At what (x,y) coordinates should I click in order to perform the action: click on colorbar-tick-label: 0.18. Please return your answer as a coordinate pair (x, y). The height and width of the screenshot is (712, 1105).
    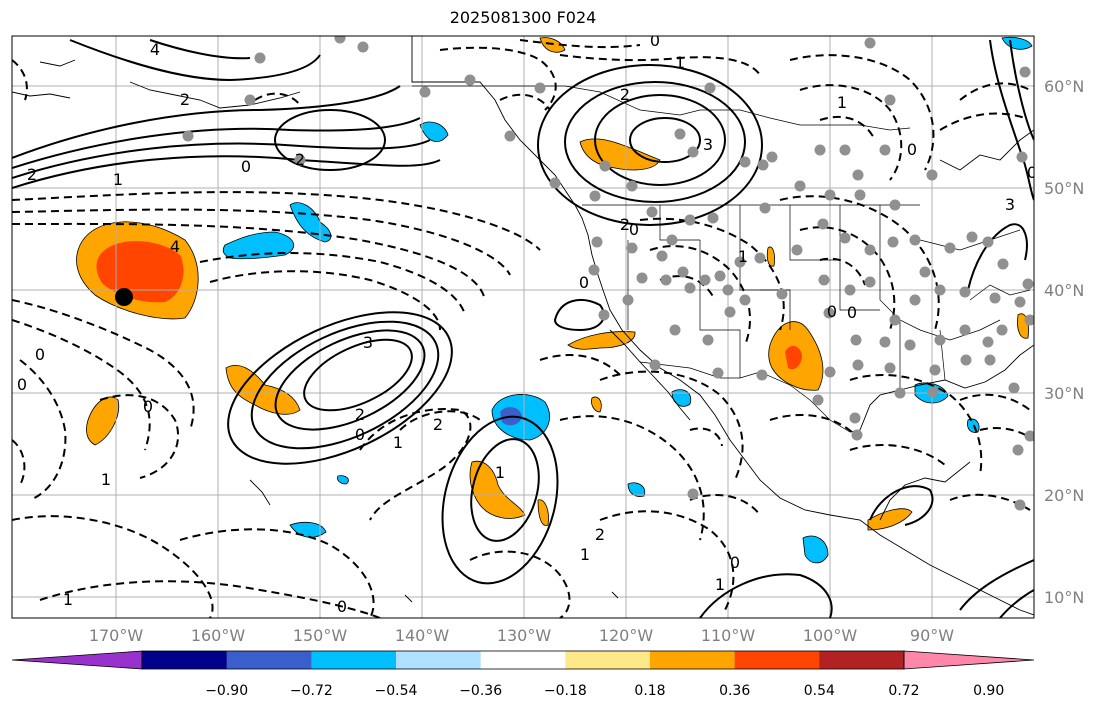
    Looking at the image, I should click on (650, 691).